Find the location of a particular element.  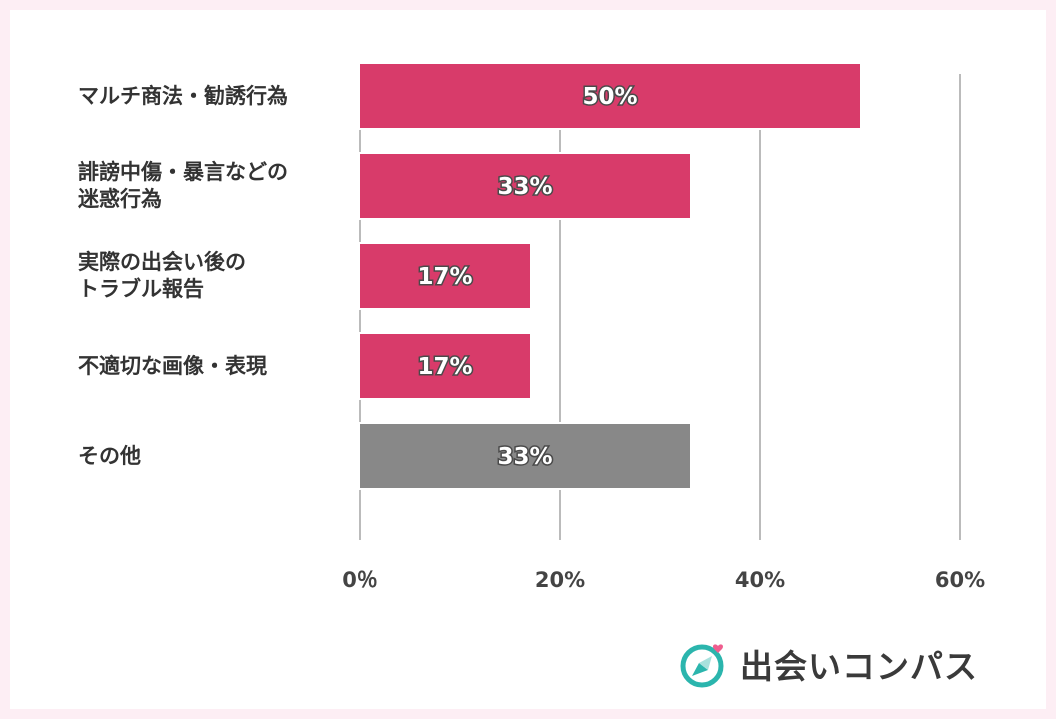

heart-icon is located at coordinates (718, 648).